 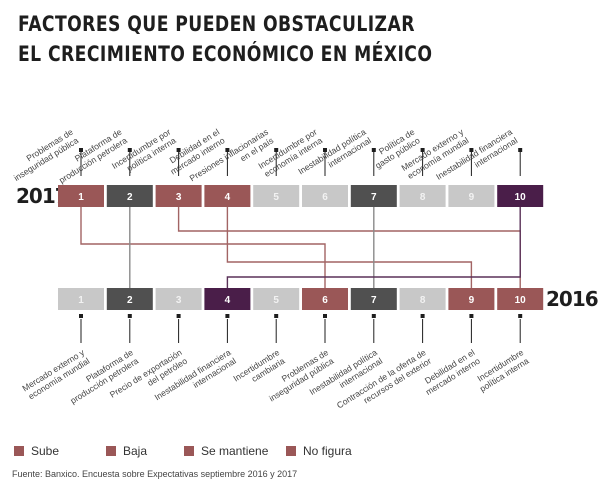 I want to click on factor-label: Incertidumbrepolítica interna, so click(x=502, y=370).